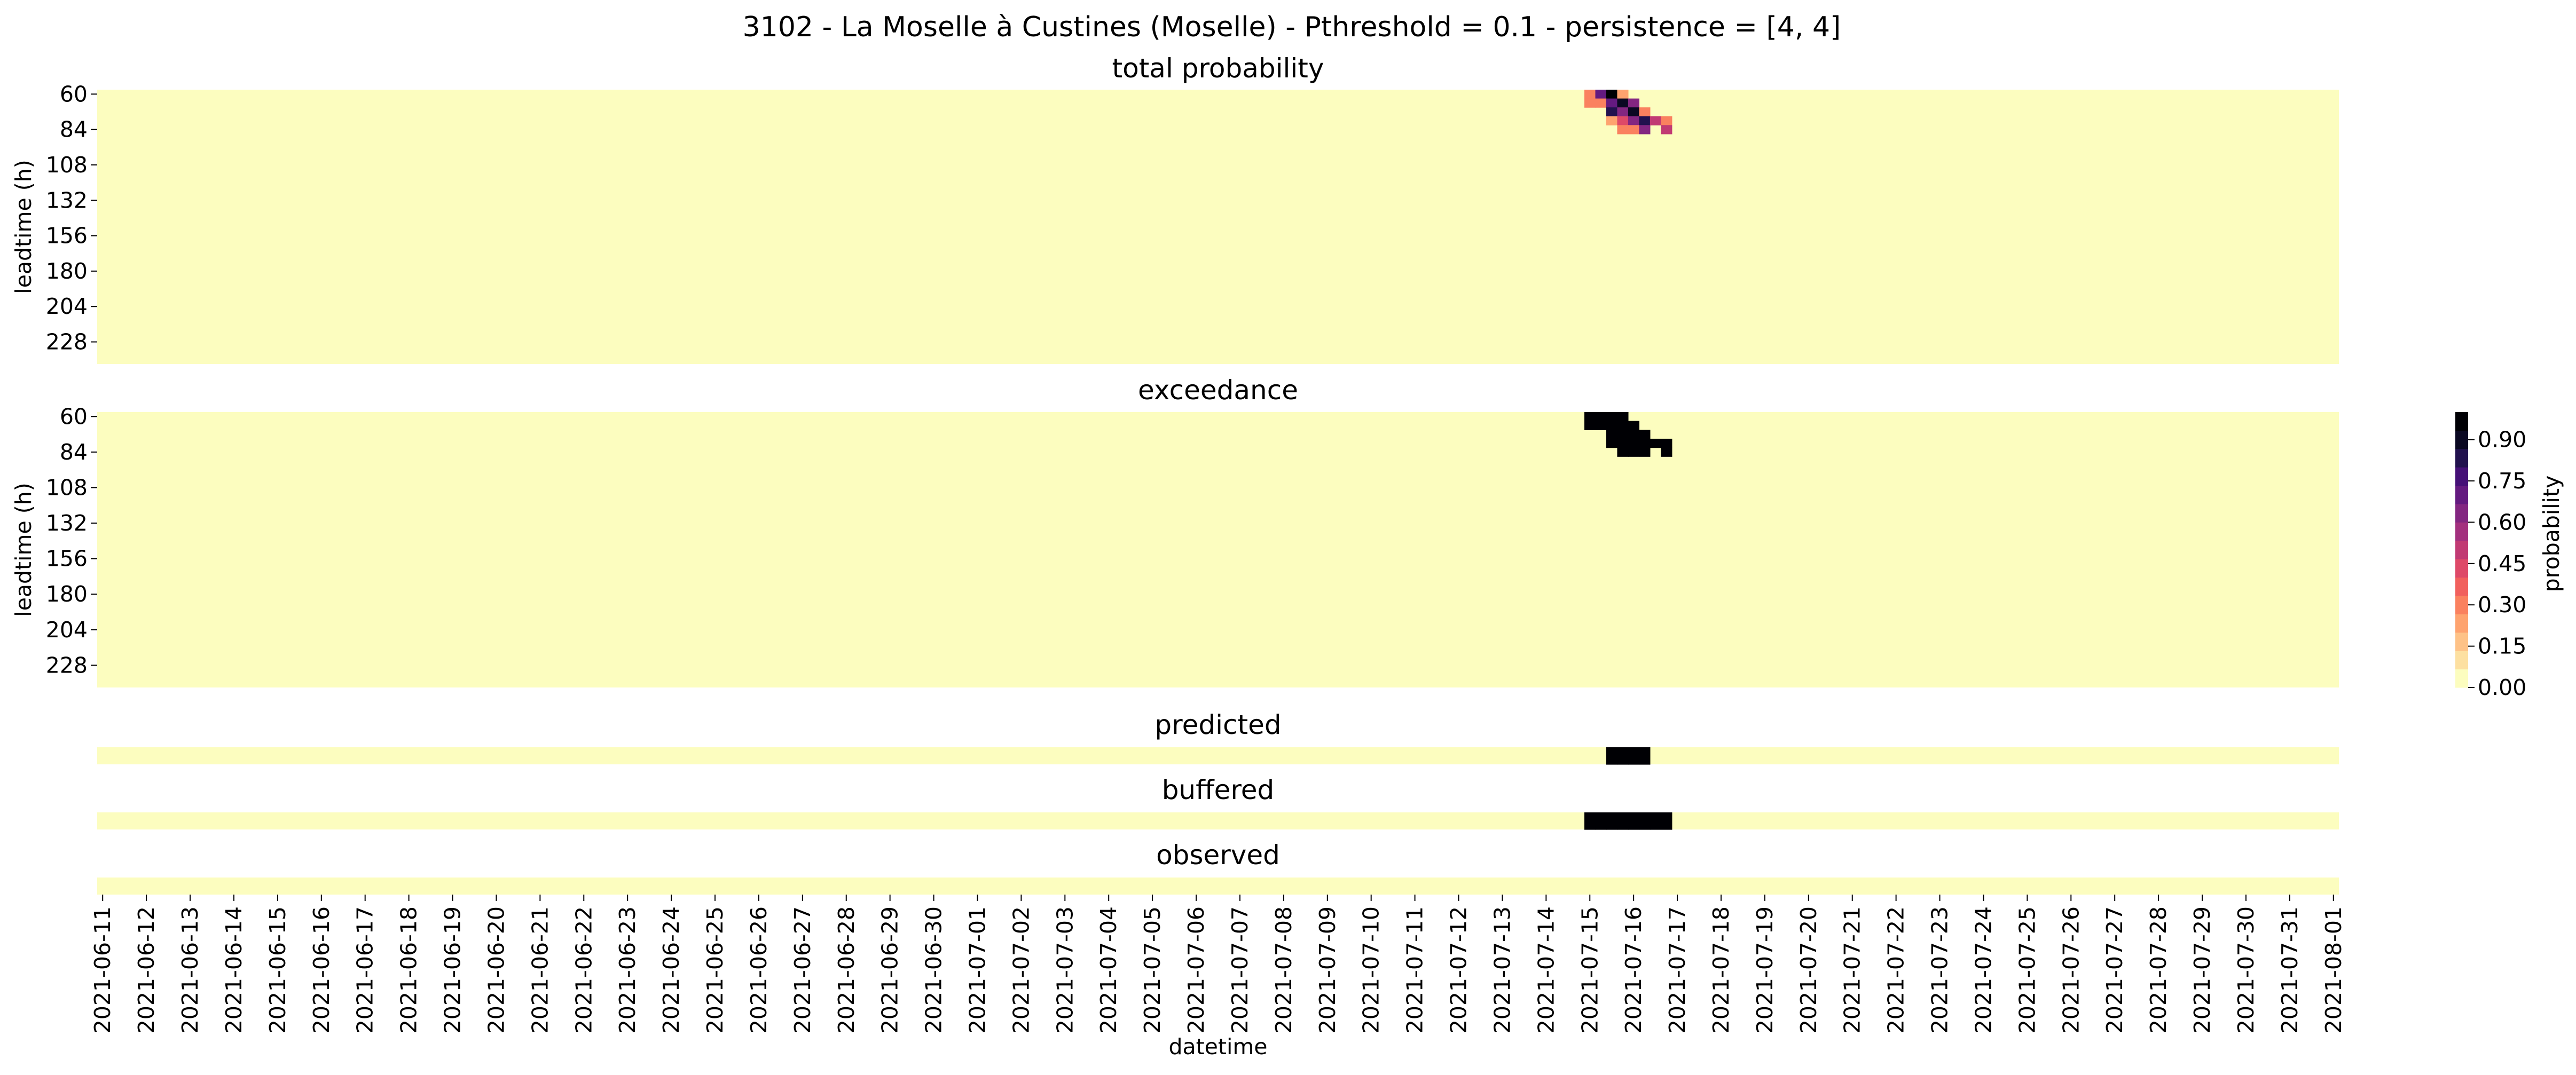 The height and width of the screenshot is (1075, 2576). I want to click on heatmap-buffered, so click(1218, 821).